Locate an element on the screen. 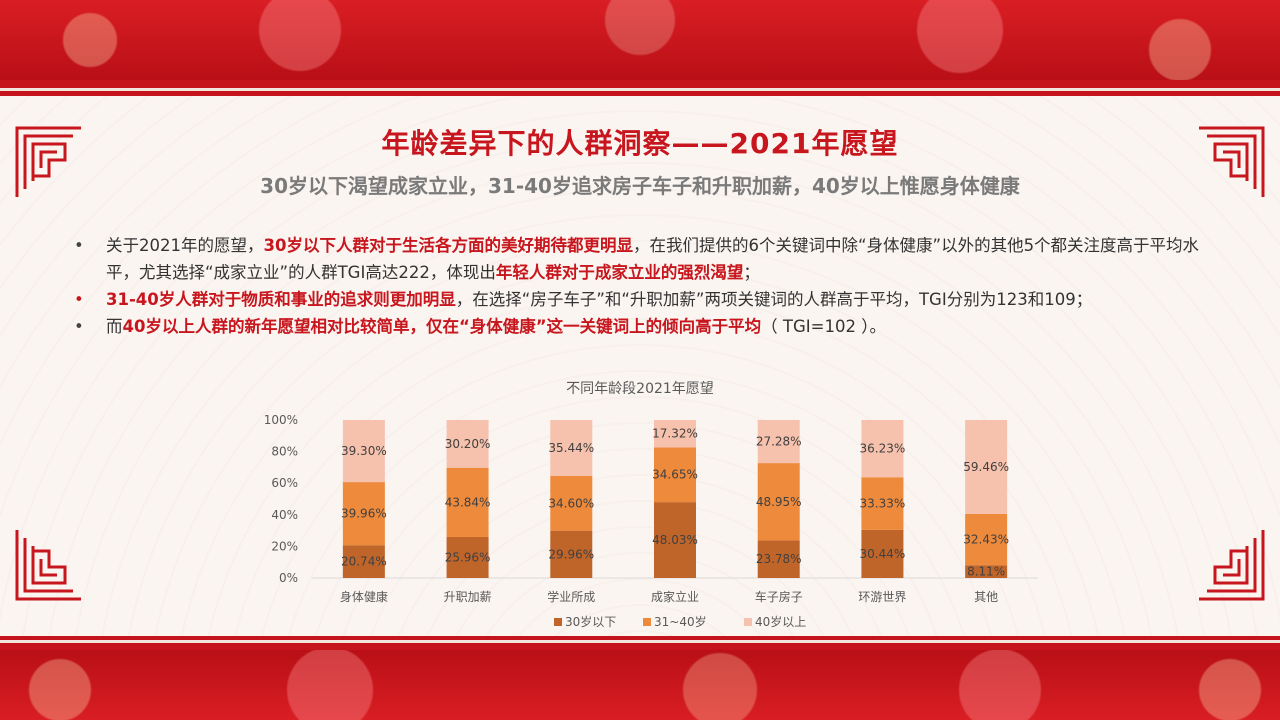 The width and height of the screenshot is (1280, 720). y-tick-label: 0% is located at coordinates (288, 578).